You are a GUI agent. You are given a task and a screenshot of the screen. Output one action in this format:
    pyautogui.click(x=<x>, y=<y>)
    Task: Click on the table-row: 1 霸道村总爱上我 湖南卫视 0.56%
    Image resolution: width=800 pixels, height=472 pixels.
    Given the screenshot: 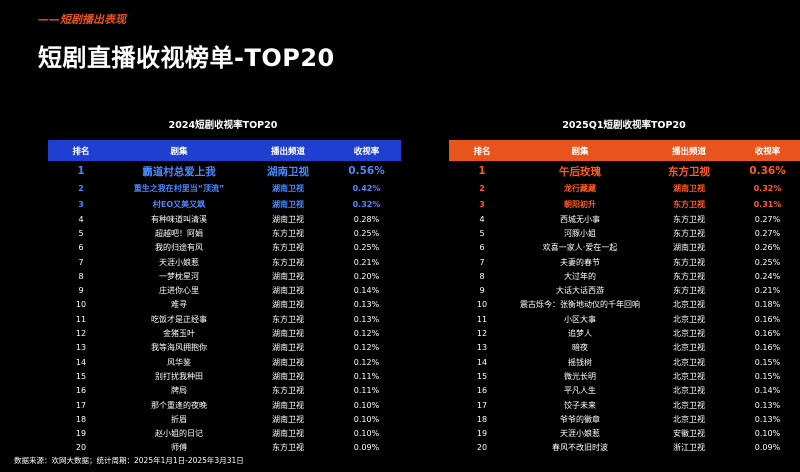 What is the action you would take?
    pyautogui.click(x=224, y=171)
    